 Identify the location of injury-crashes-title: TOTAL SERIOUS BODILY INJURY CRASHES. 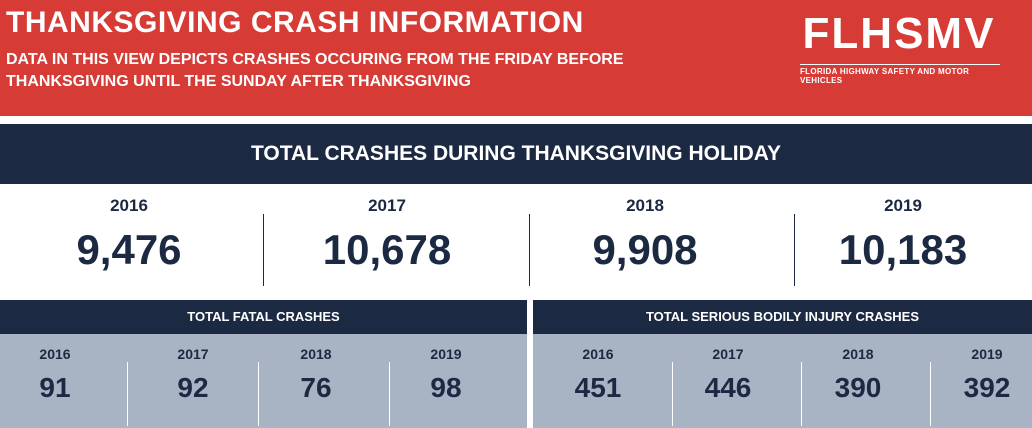
(782, 317).